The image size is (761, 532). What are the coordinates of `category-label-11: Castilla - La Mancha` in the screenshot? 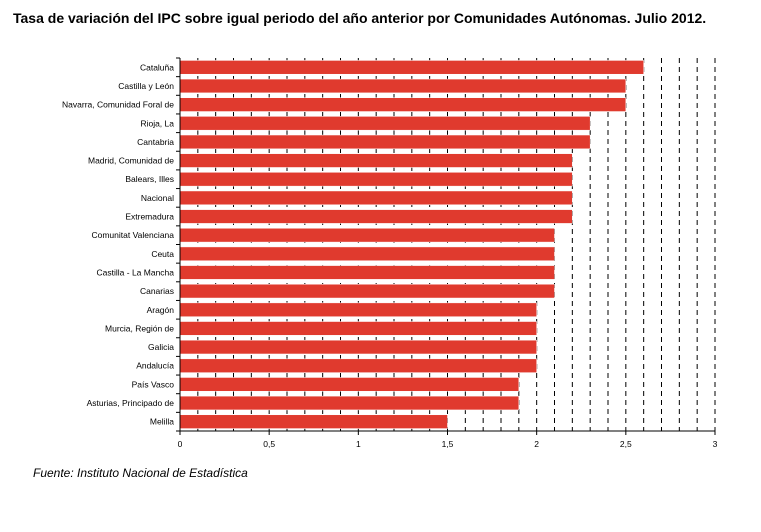 It's located at (136, 272).